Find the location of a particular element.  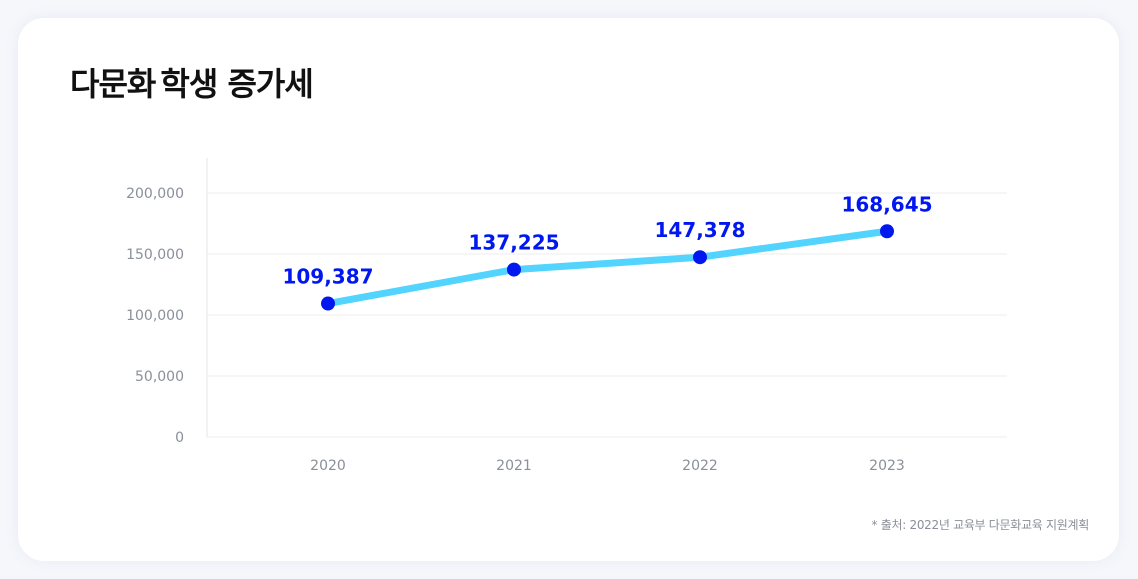

data-label: 109,387 is located at coordinates (327, 277).